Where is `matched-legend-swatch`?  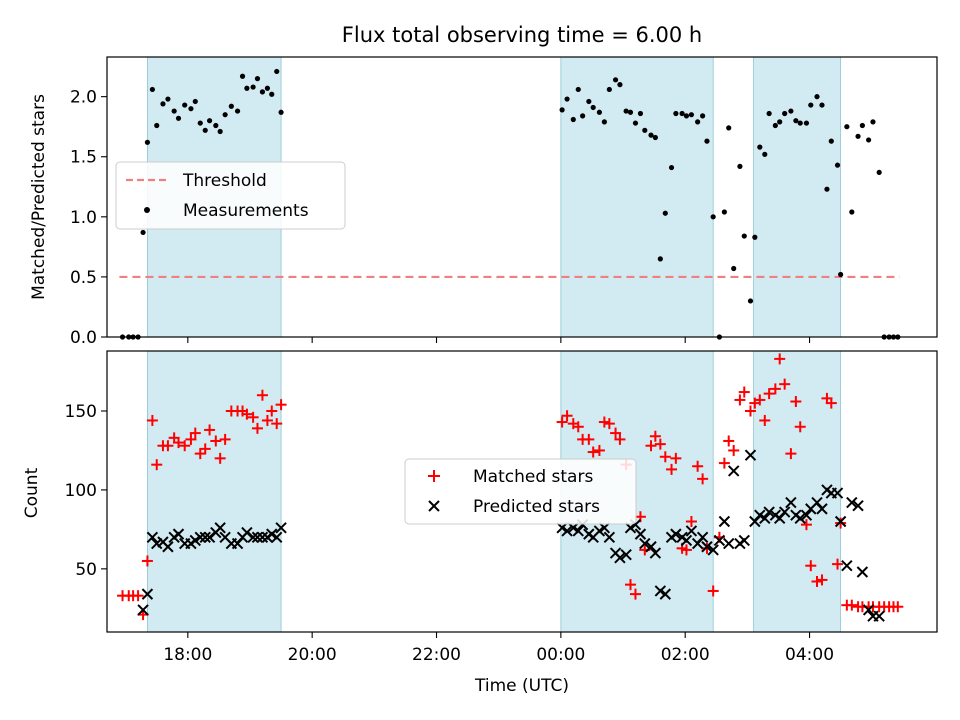 matched-legend-swatch is located at coordinates (434, 476).